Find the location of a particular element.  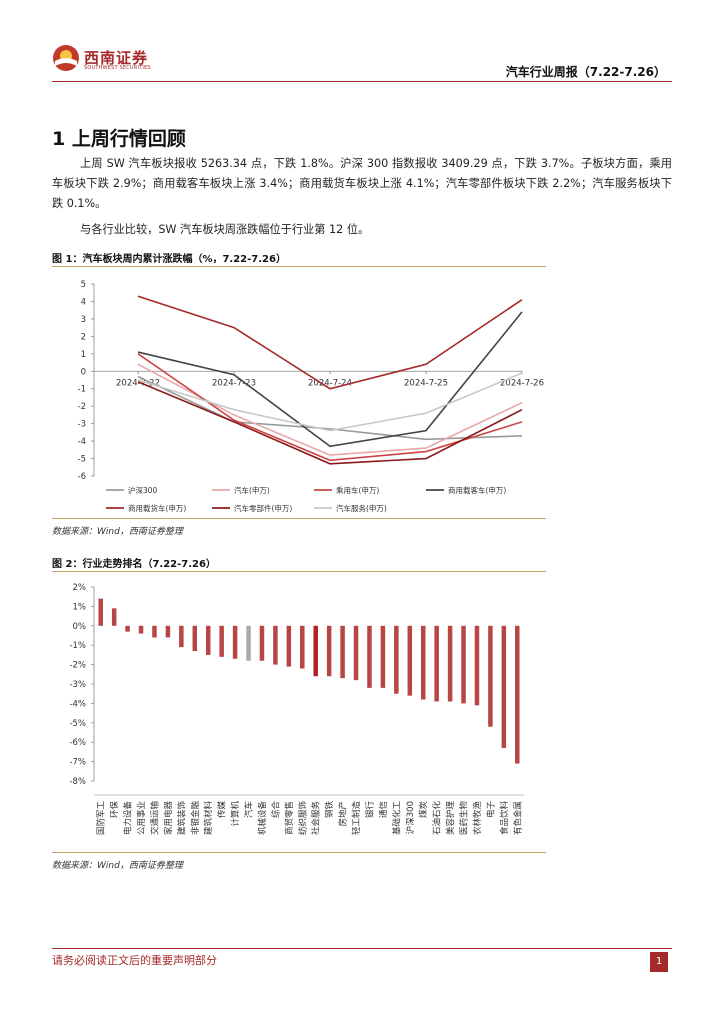

figure1-source: 数据来源：Wind，西南证券整理 is located at coordinates (117, 532).